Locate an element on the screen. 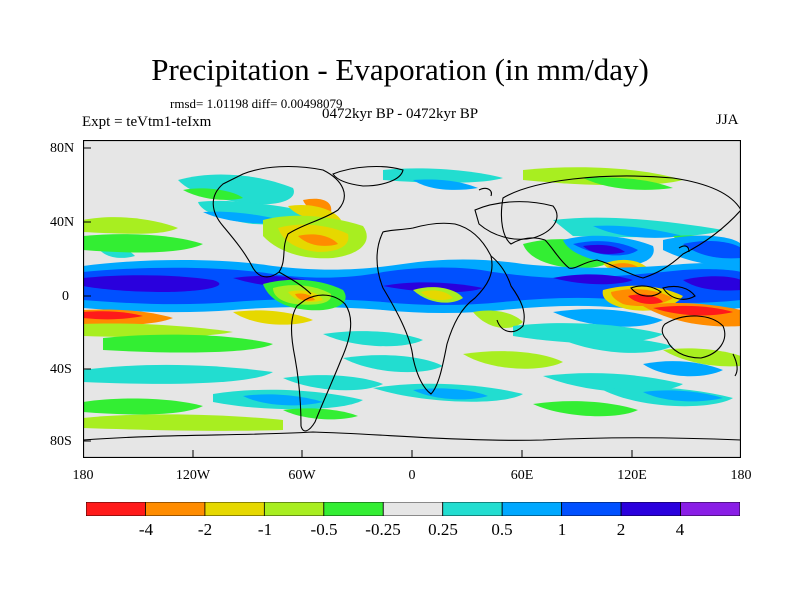 Image resolution: width=800 pixels, height=600 pixels. lon-label-120w: 120W is located at coordinates (193, 475).